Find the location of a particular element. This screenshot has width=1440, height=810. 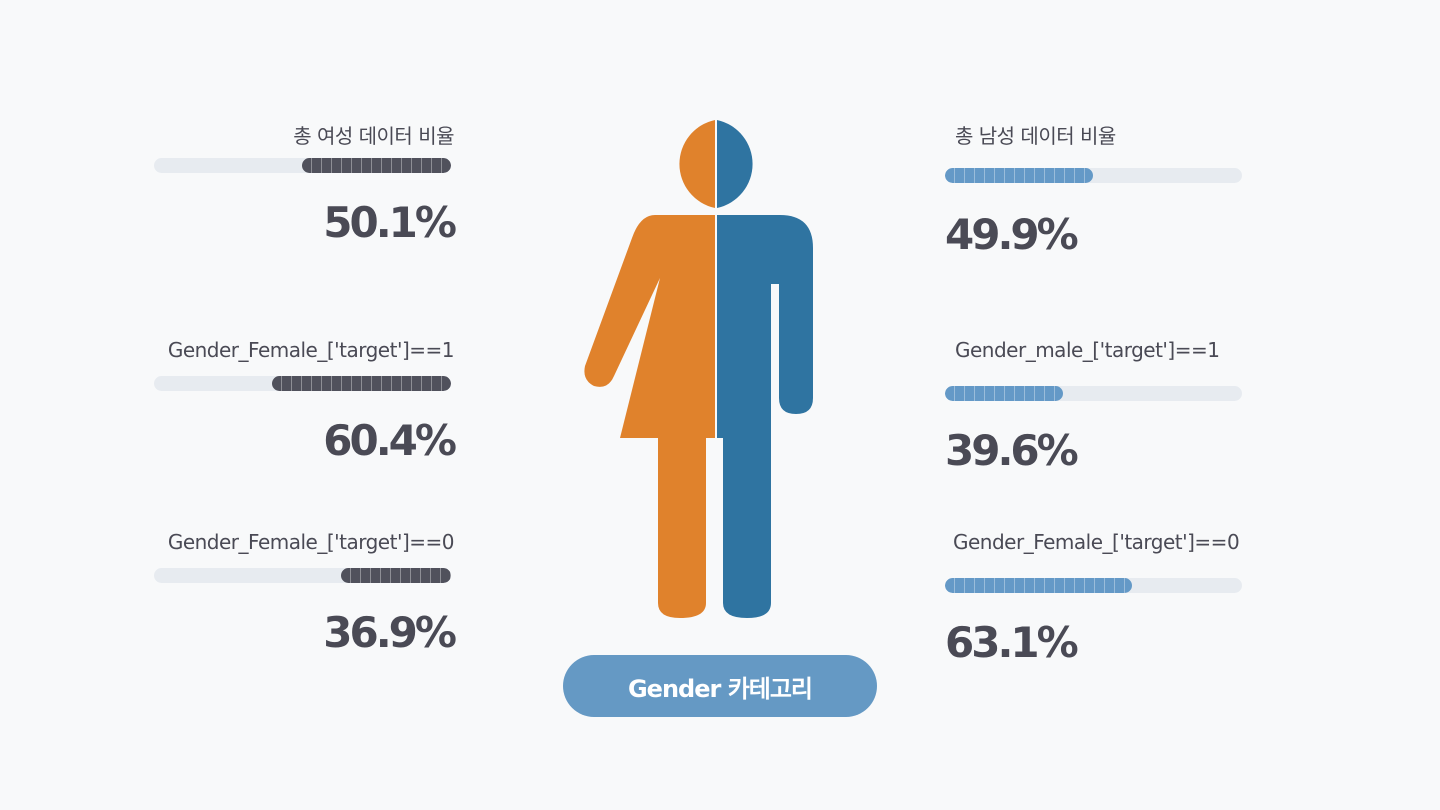

category-label: Gender 카테고리 is located at coordinates (720, 686).